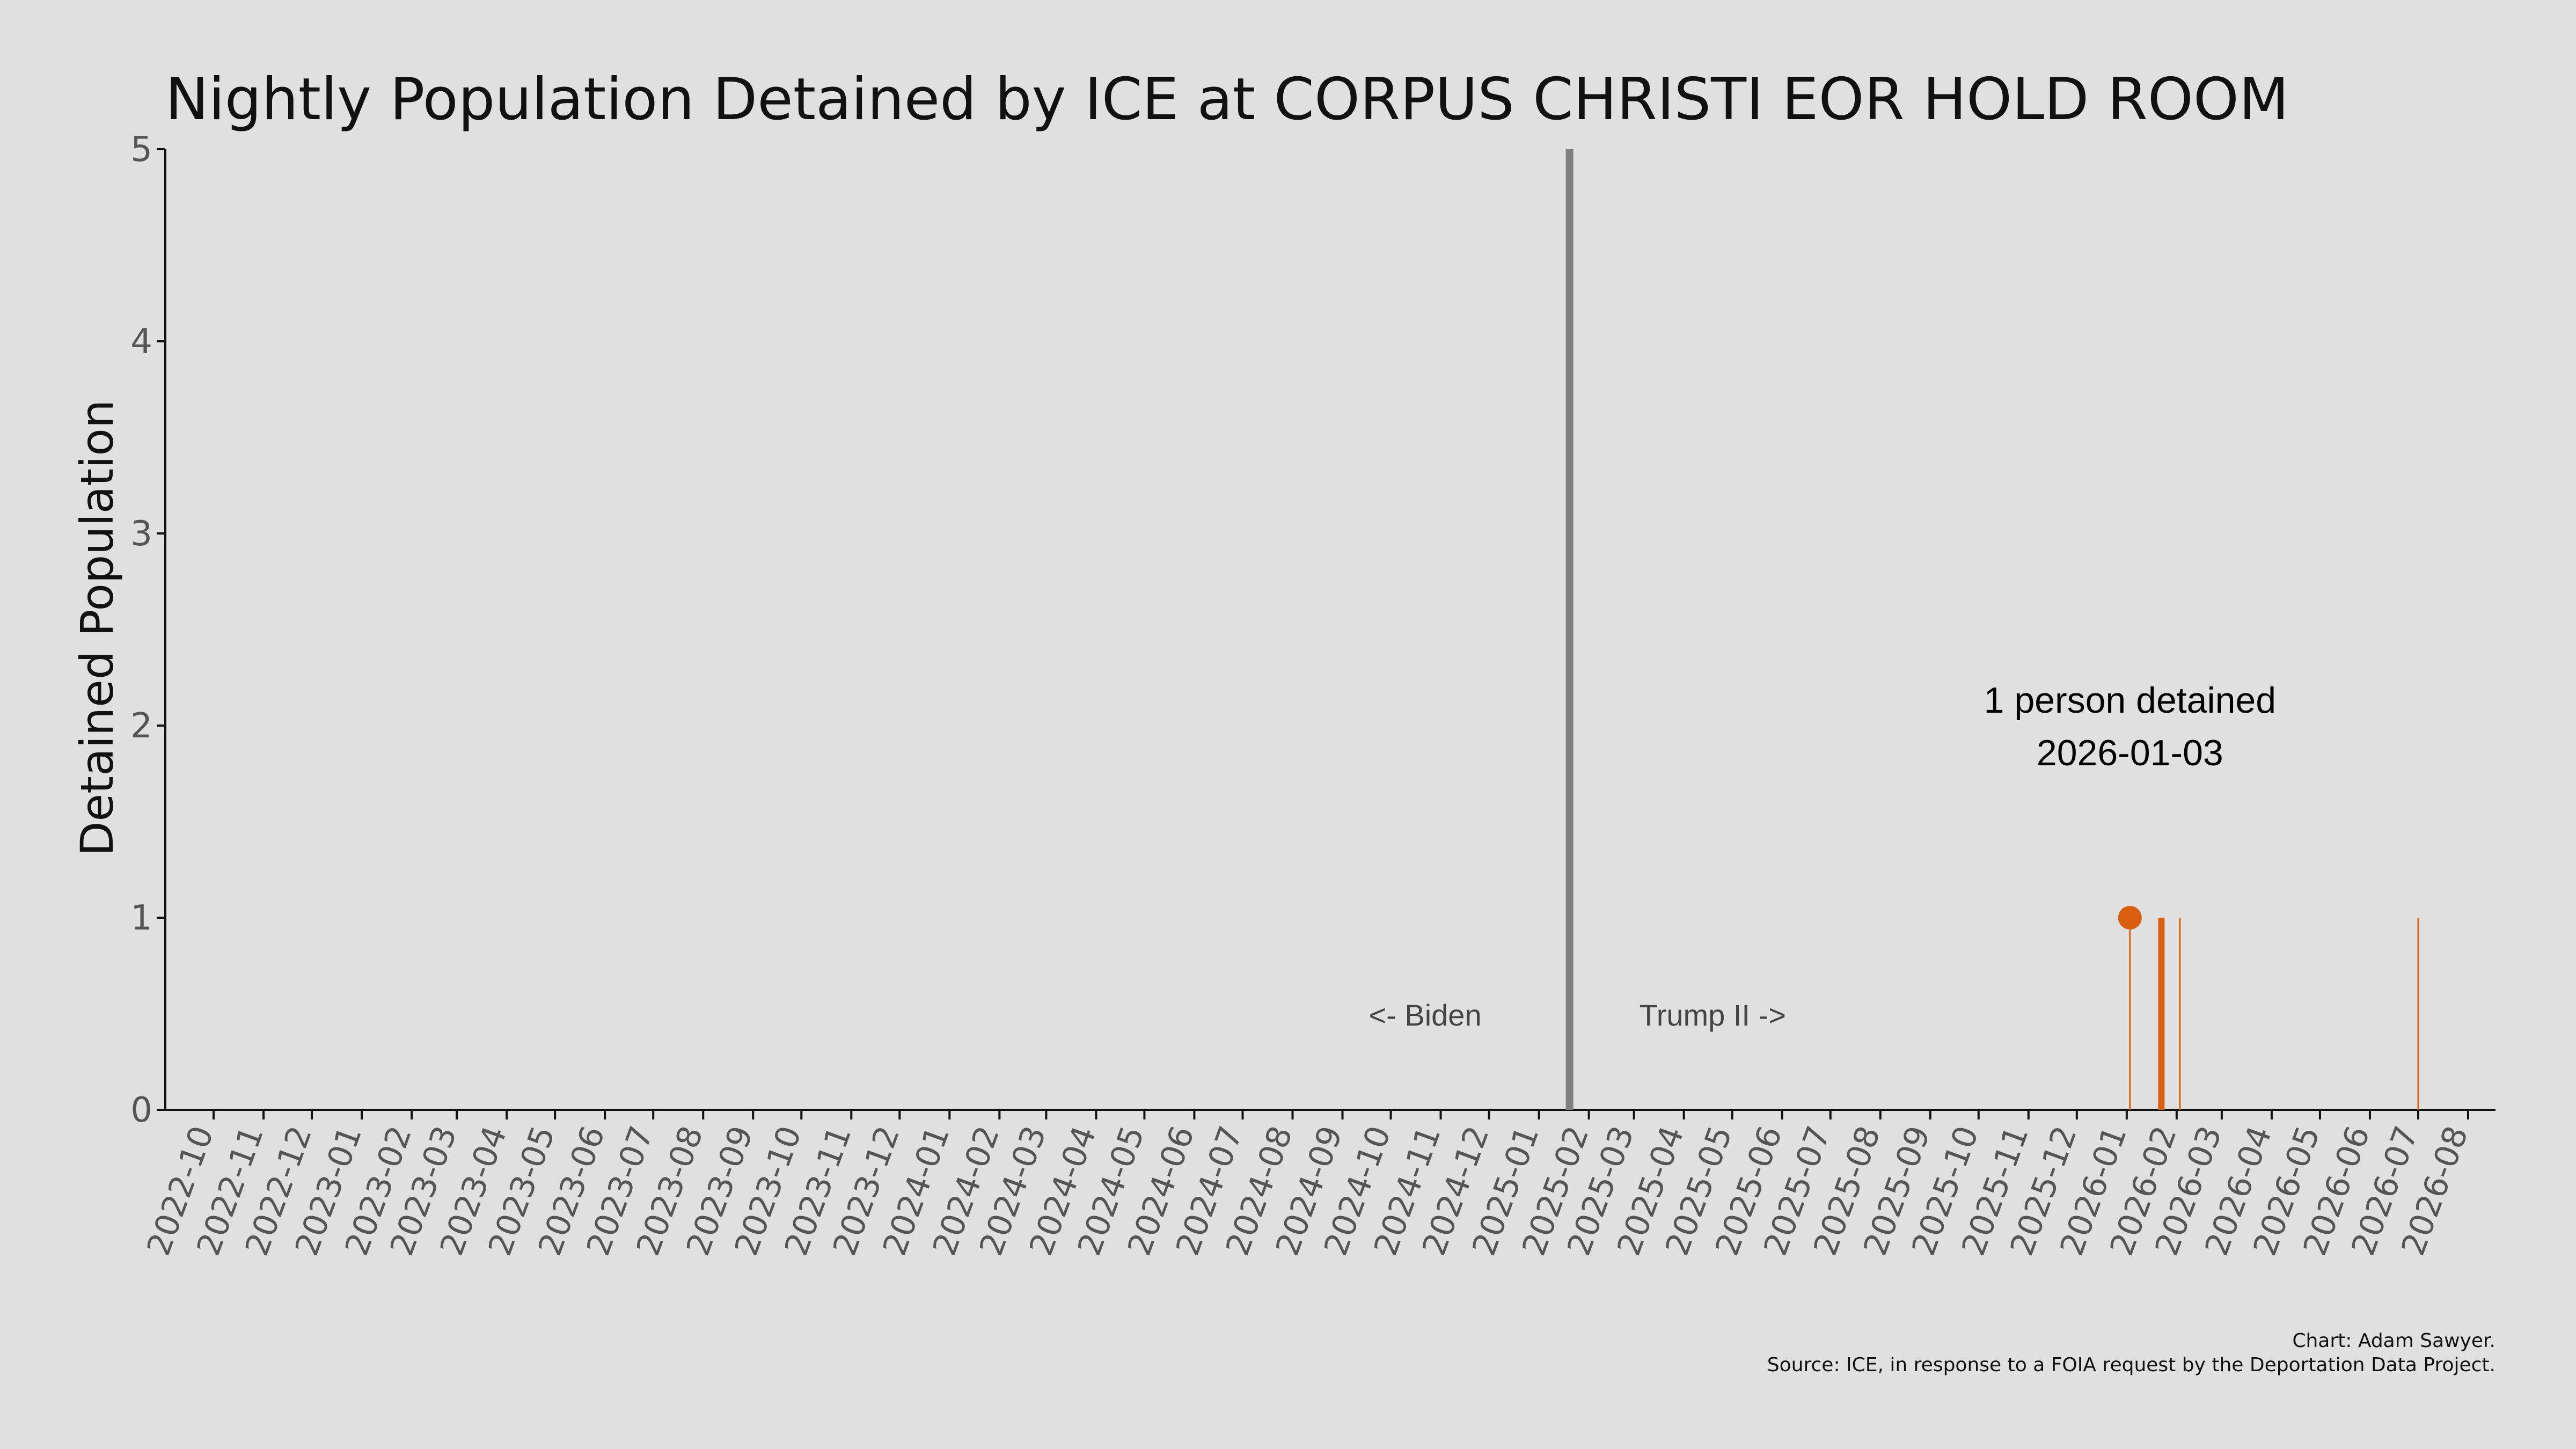 The image size is (2576, 1449). Describe the element at coordinates (141, 342) in the screenshot. I see `y-tick-label: 4` at that location.